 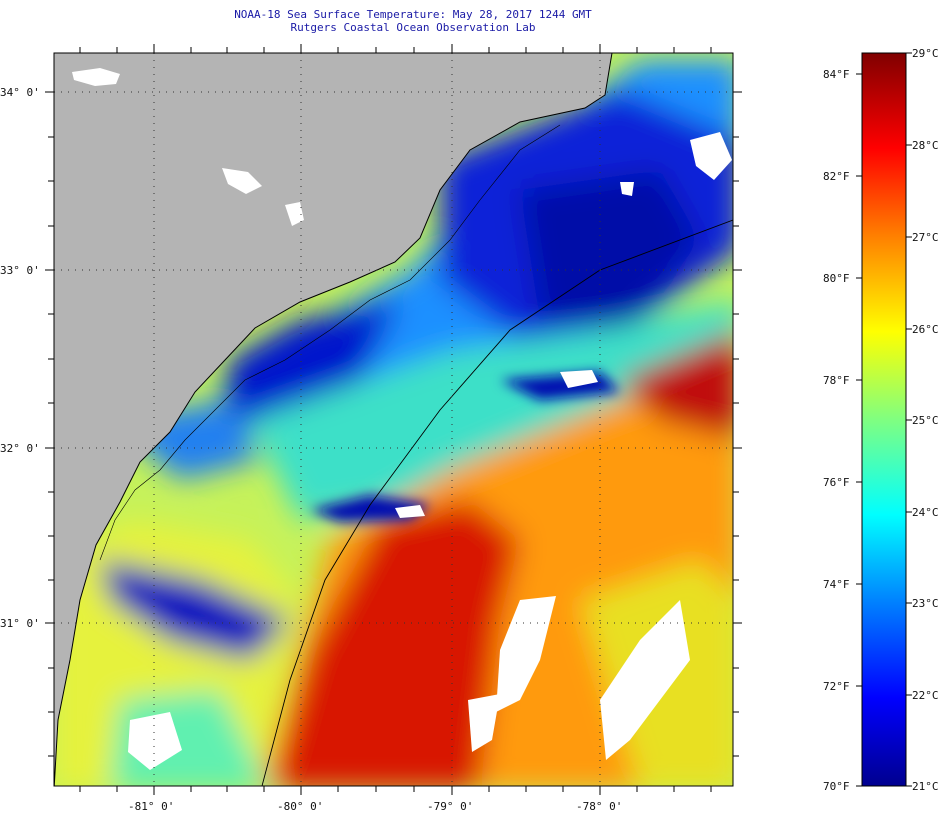 What do you see at coordinates (925, 237) in the screenshot?
I see `colorbar-c-label: 27°C` at bounding box center [925, 237].